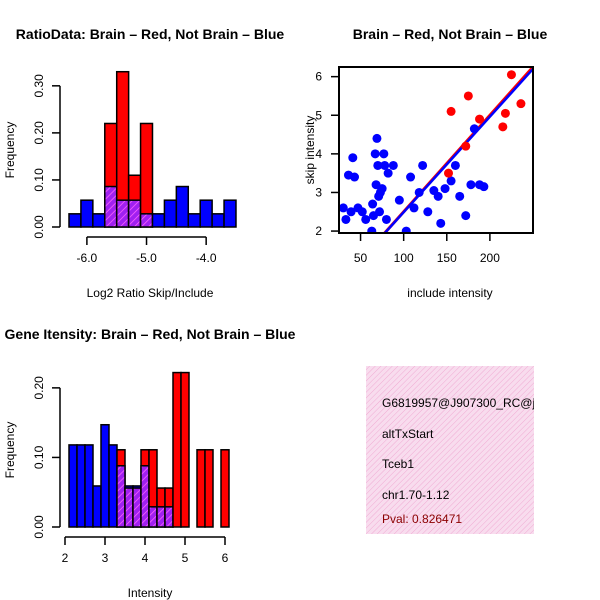 This screenshot has width=600, height=600. Describe the element at coordinates (450, 450) in the screenshot. I see `info-panel-background` at that location.